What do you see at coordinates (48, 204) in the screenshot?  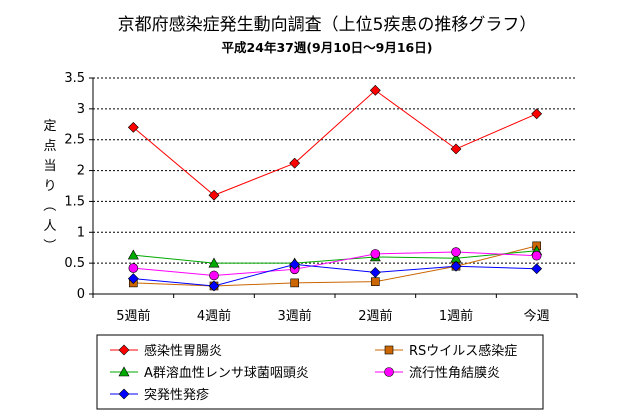 I see `y-axis-label-char: （` at bounding box center [48, 204].